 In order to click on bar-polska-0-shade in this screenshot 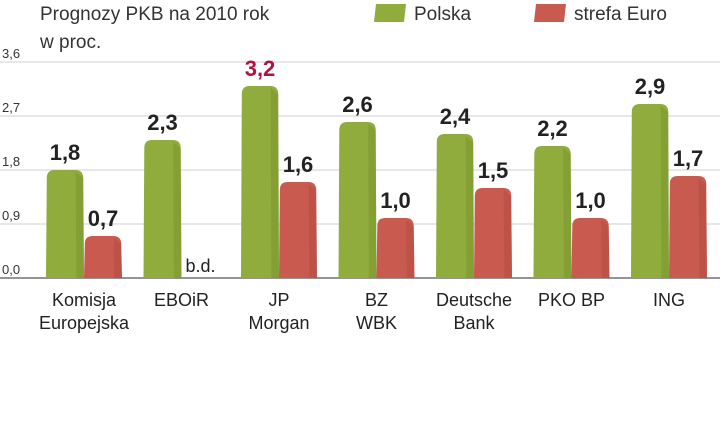, I will do `click(79, 225)`.